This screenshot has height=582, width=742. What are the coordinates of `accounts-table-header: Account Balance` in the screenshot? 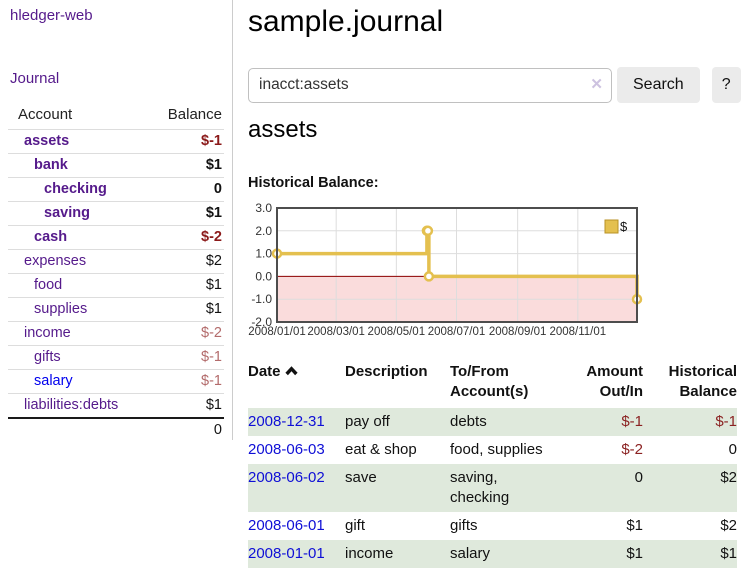 It's located at (116, 116).